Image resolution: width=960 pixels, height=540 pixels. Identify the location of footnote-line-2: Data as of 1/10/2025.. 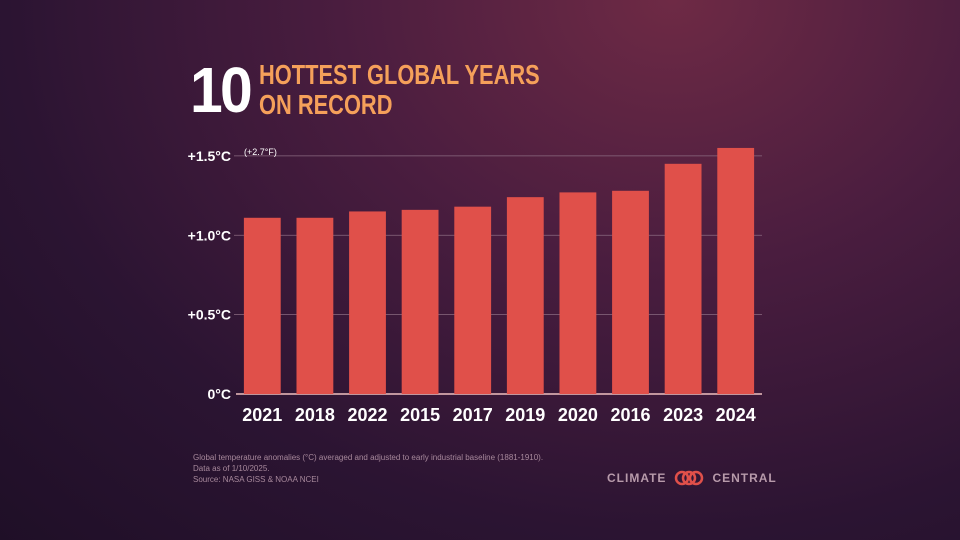
(231, 468).